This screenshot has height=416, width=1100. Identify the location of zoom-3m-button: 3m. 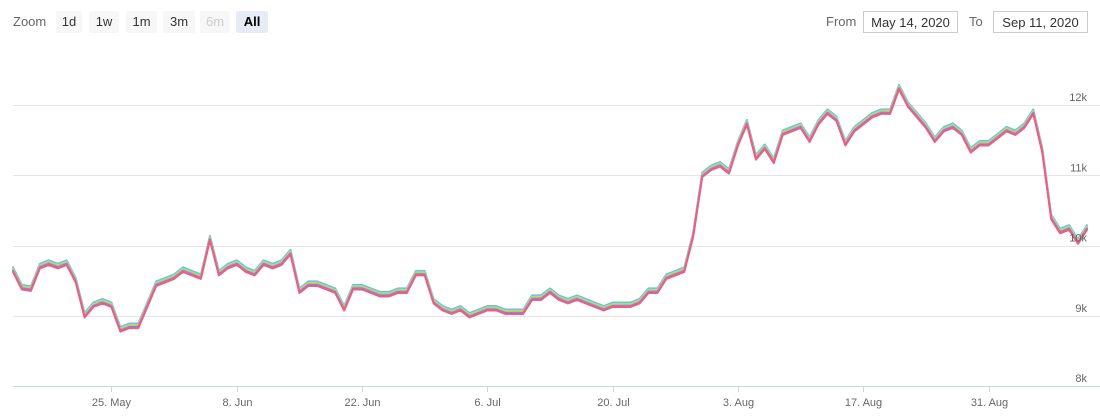
(179, 22).